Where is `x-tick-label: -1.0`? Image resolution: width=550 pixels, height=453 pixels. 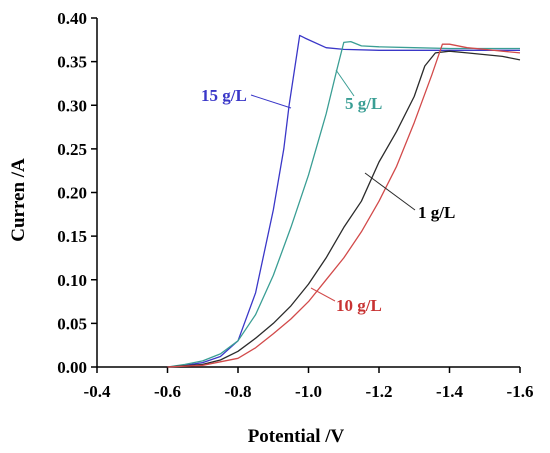
x-tick-label: -1.0 is located at coordinates (308, 391).